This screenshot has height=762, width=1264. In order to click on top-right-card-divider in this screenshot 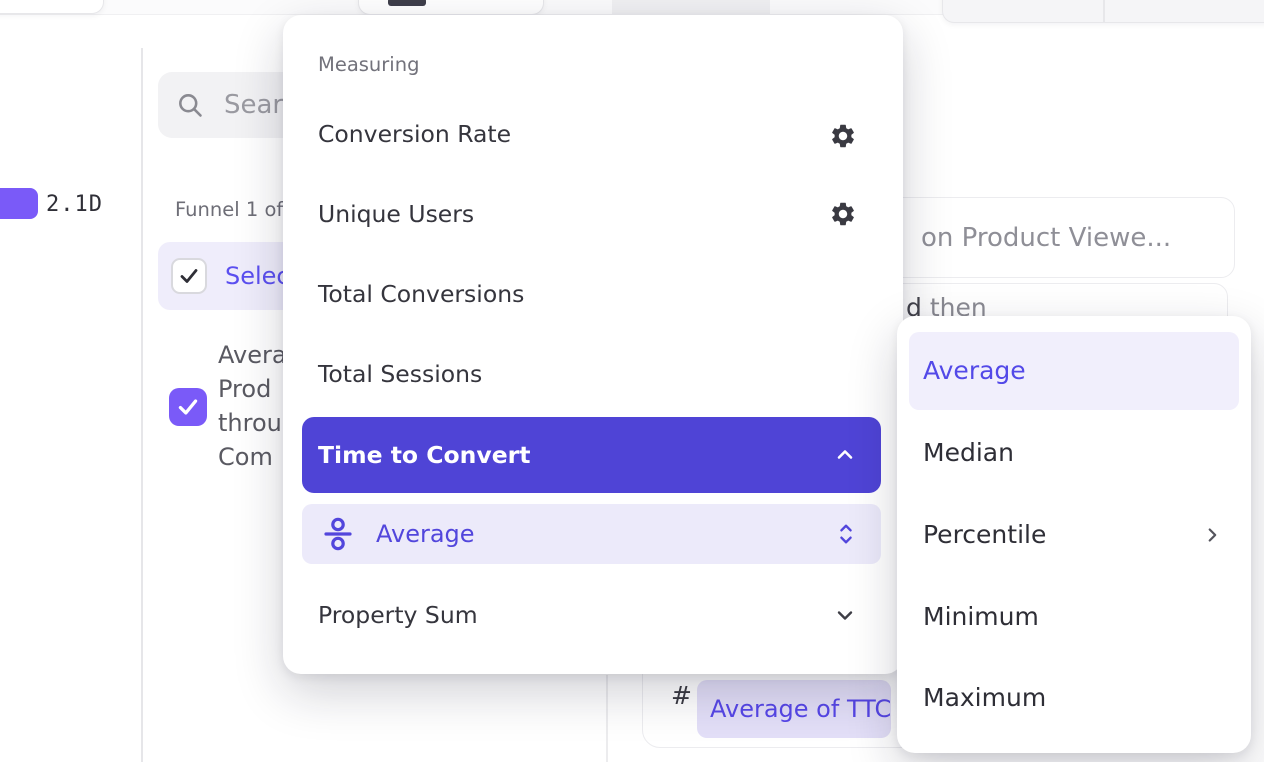, I will do `click(1104, 11)`.